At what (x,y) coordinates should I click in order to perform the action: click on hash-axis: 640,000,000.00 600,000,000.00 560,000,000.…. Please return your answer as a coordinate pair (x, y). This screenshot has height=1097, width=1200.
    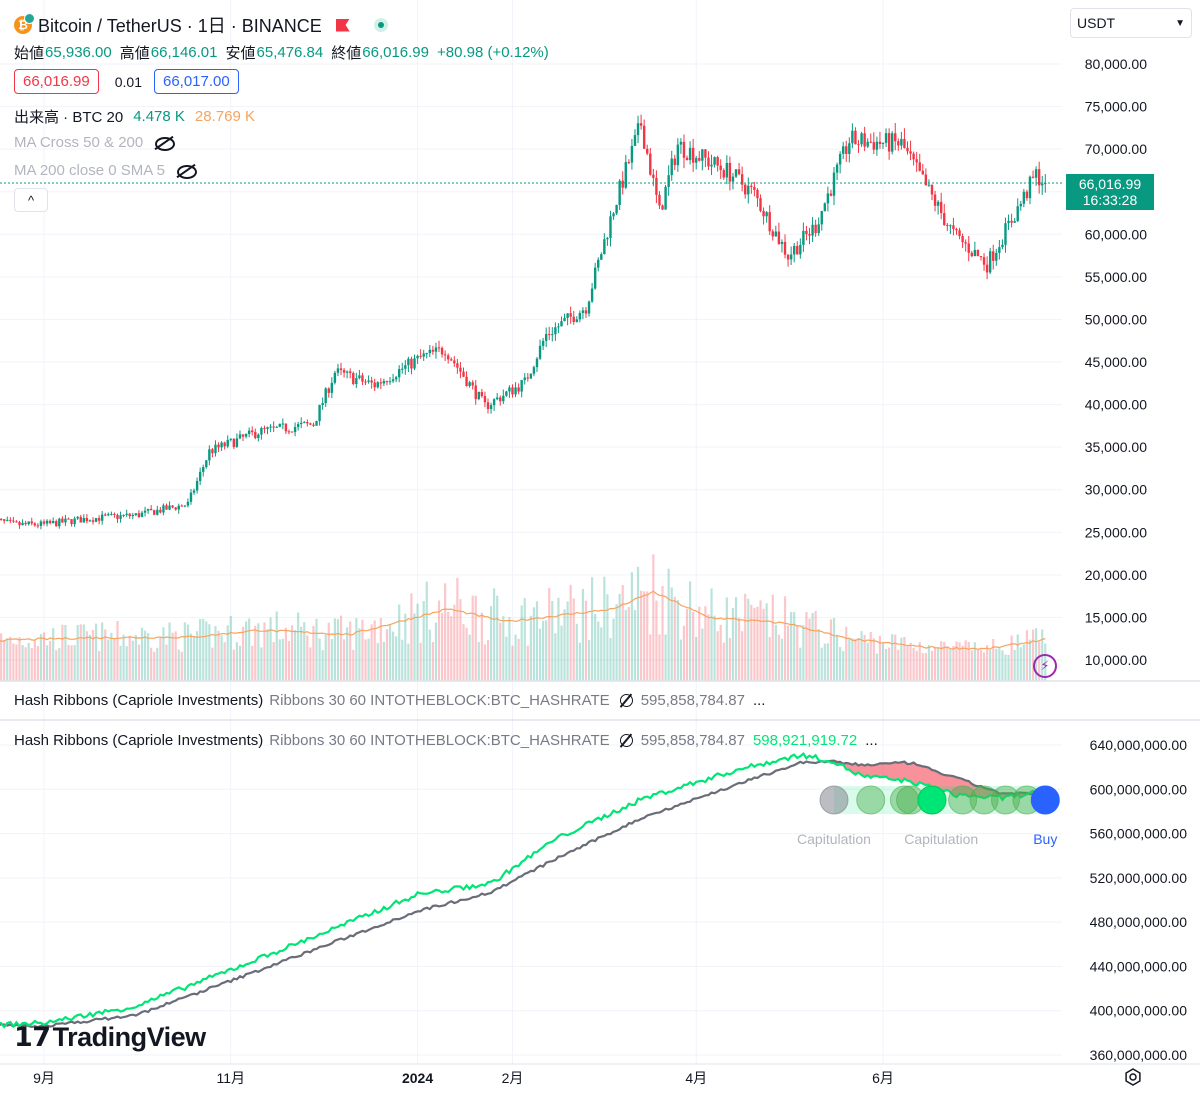
    Looking at the image, I should click on (1139, 900).